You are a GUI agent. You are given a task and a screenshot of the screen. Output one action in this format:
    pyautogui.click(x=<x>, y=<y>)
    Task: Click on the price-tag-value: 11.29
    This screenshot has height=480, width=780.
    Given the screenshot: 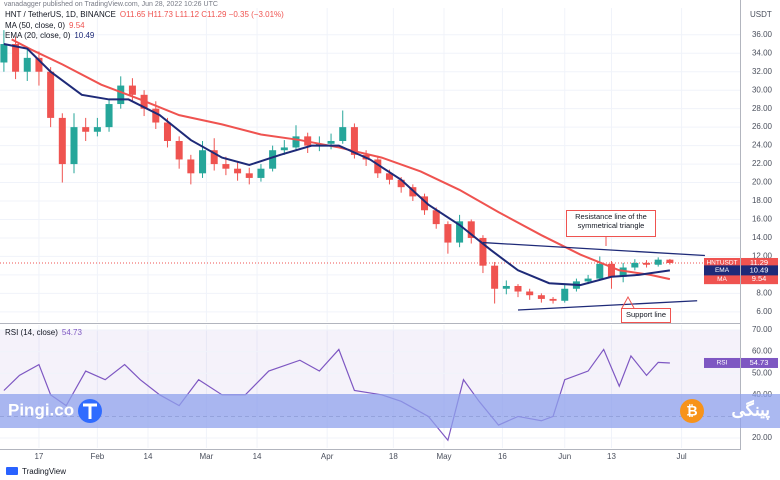 What is the action you would take?
    pyautogui.click(x=759, y=262)
    